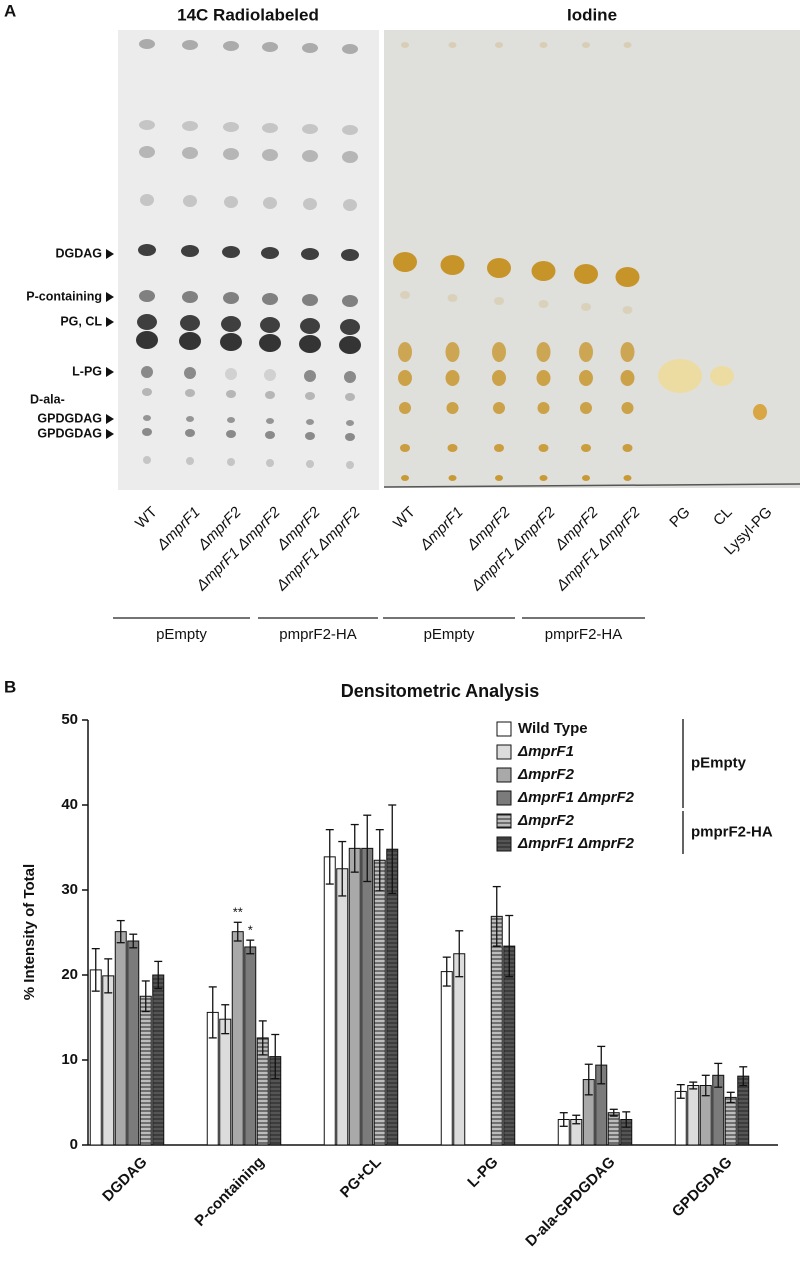 This screenshot has height=1279, width=800. Describe the element at coordinates (361, 1178) in the screenshot. I see `x-tick-label: PG+CL` at that location.